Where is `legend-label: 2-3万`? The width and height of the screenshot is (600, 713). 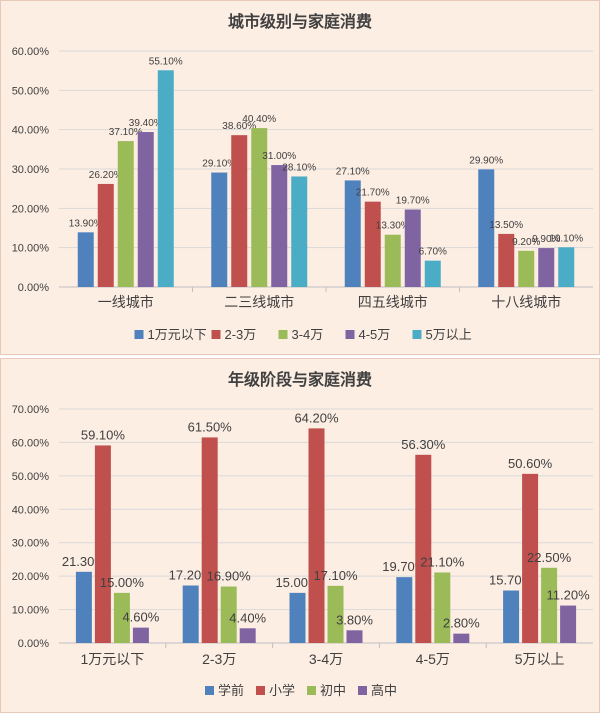
legend-label: 2-3万 is located at coordinates (241, 334).